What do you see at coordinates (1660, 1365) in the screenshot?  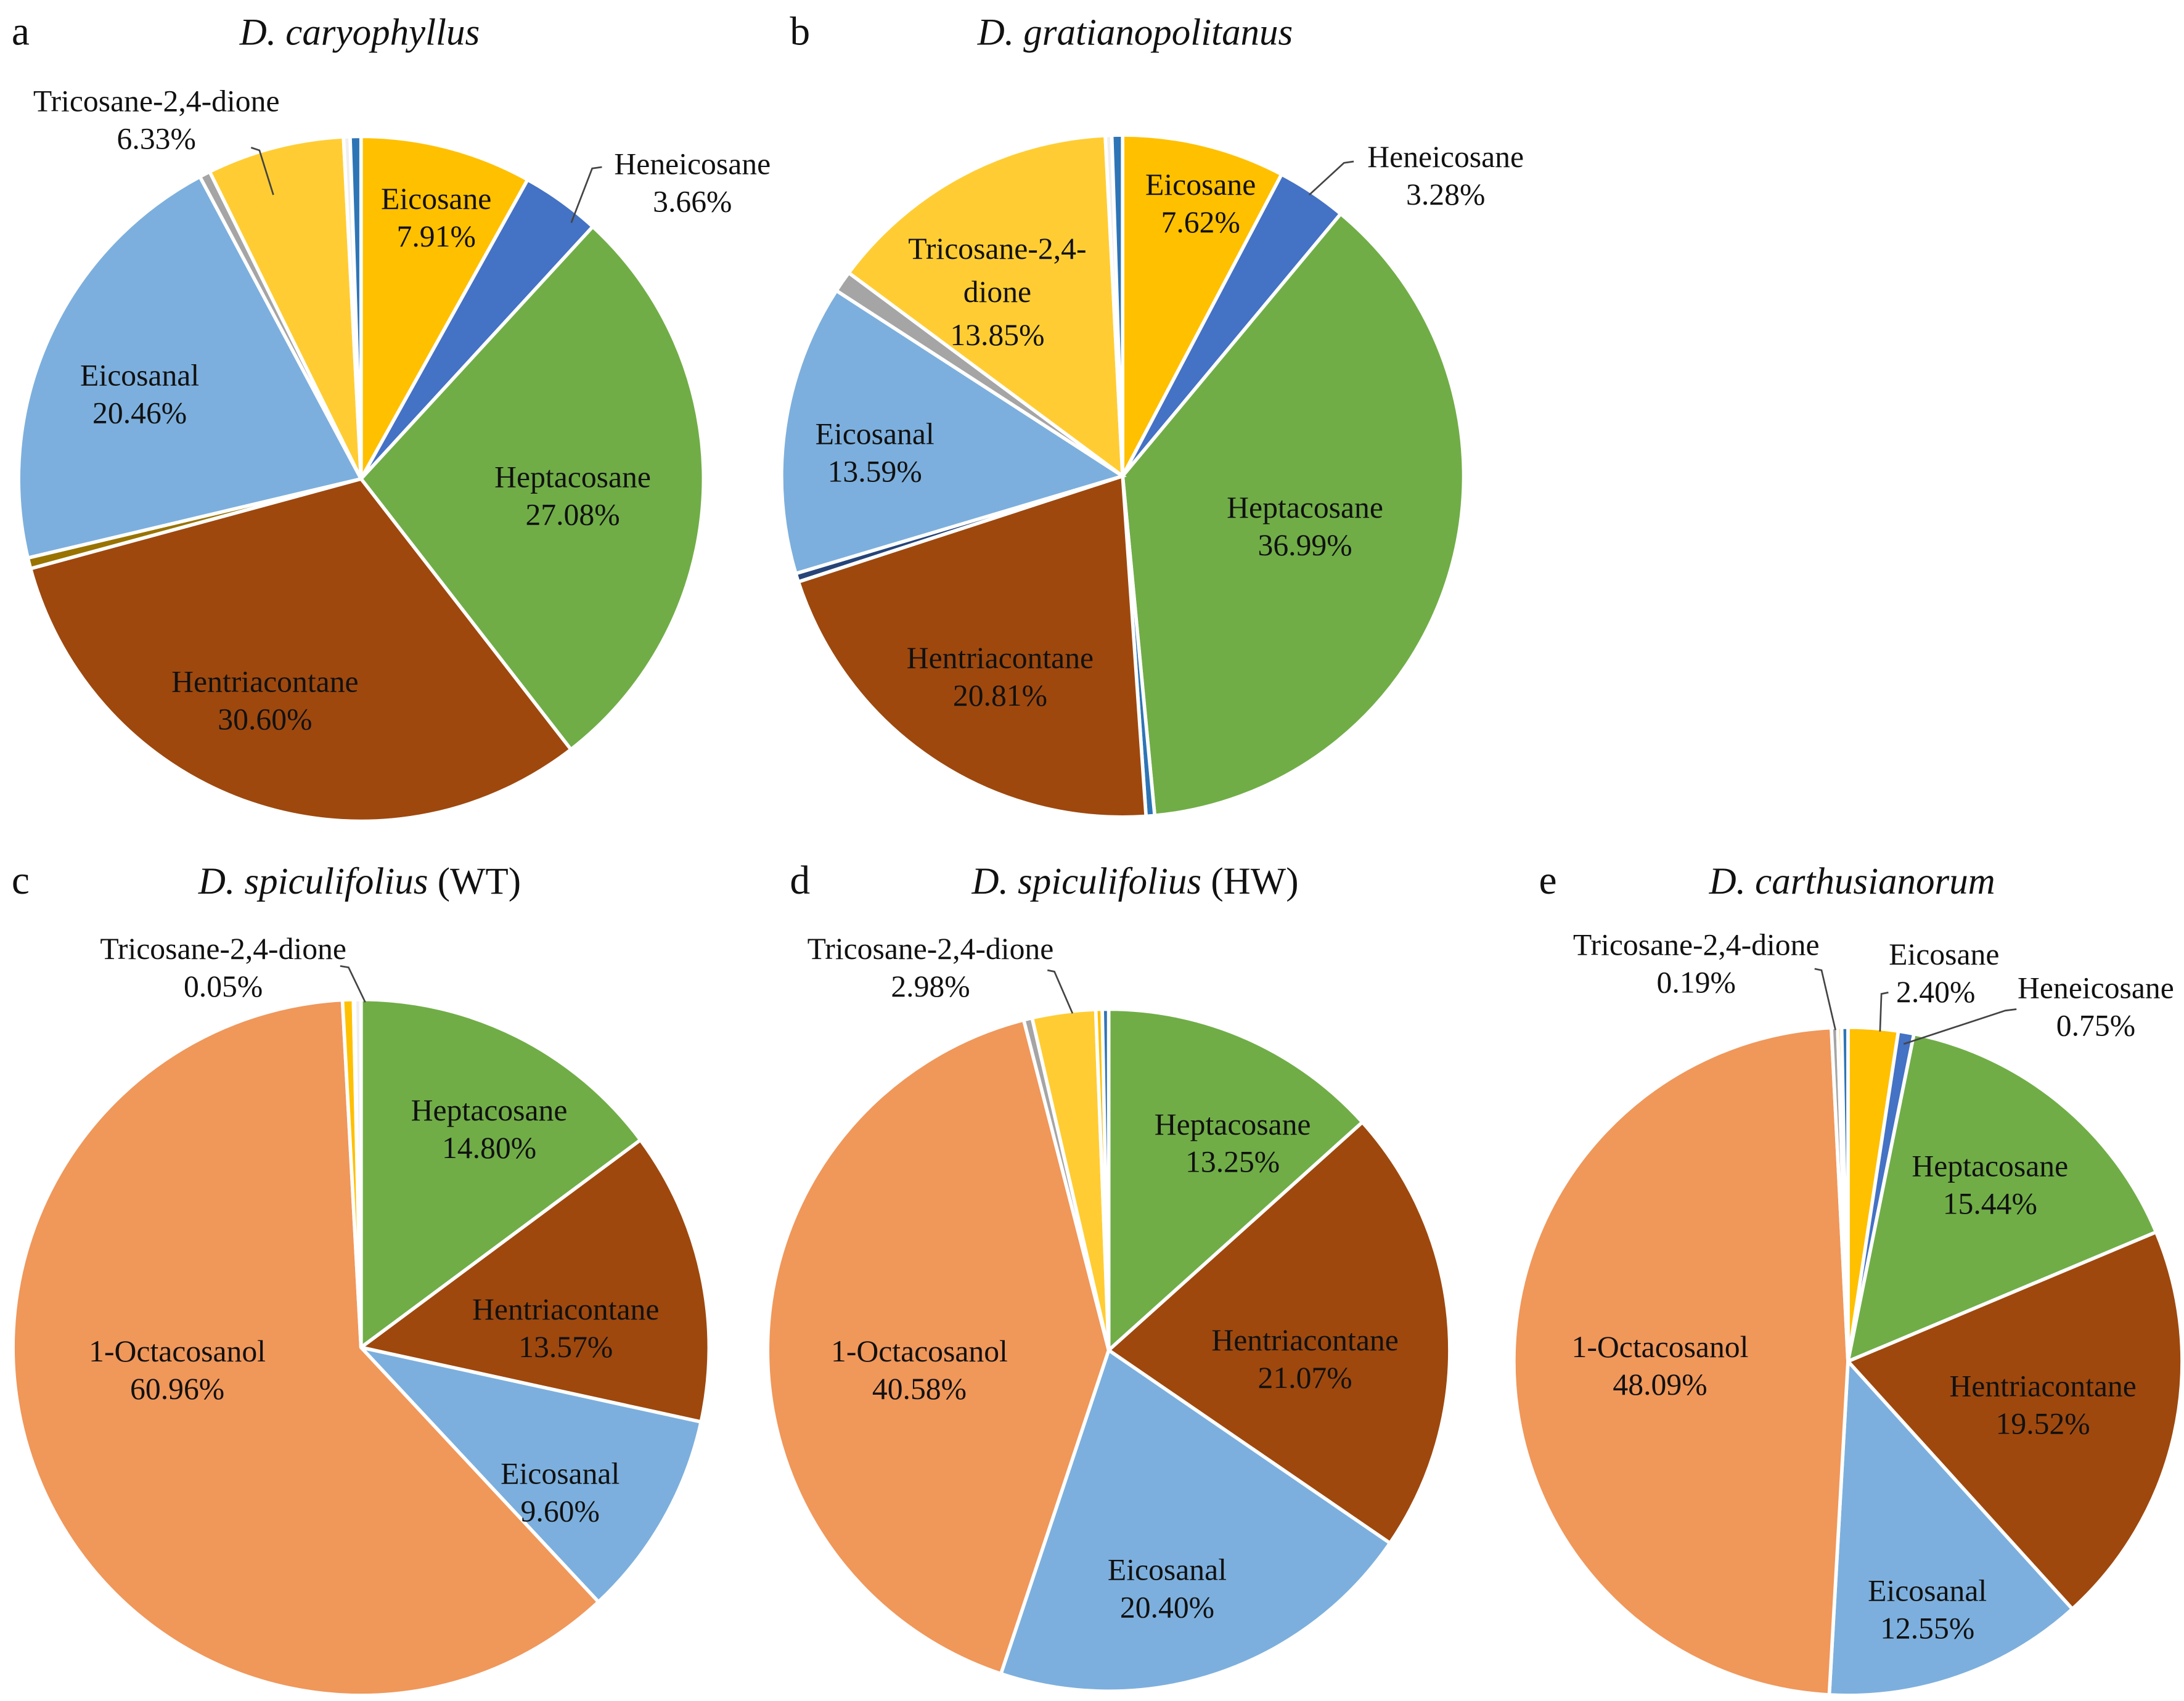 I see `slice-label: 1-Octacosanol 48.09%` at bounding box center [1660, 1365].